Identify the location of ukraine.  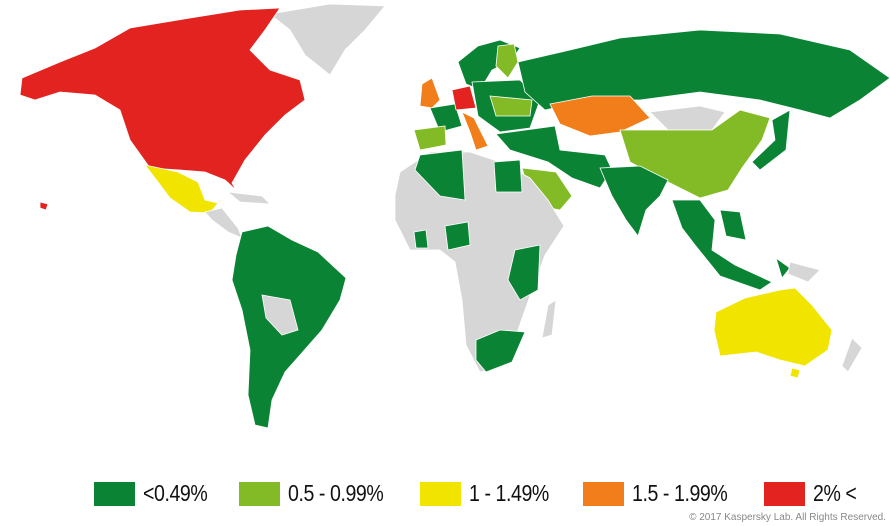
(511, 106).